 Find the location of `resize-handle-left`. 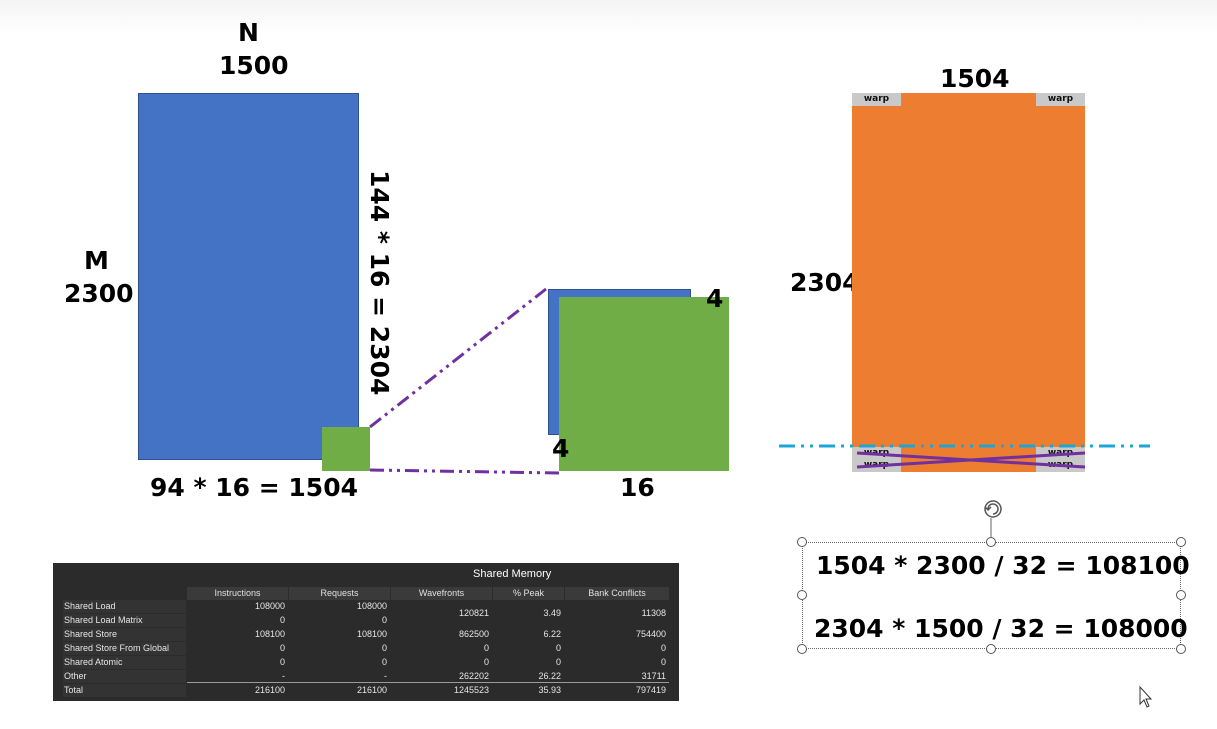

resize-handle-left is located at coordinates (802, 595).